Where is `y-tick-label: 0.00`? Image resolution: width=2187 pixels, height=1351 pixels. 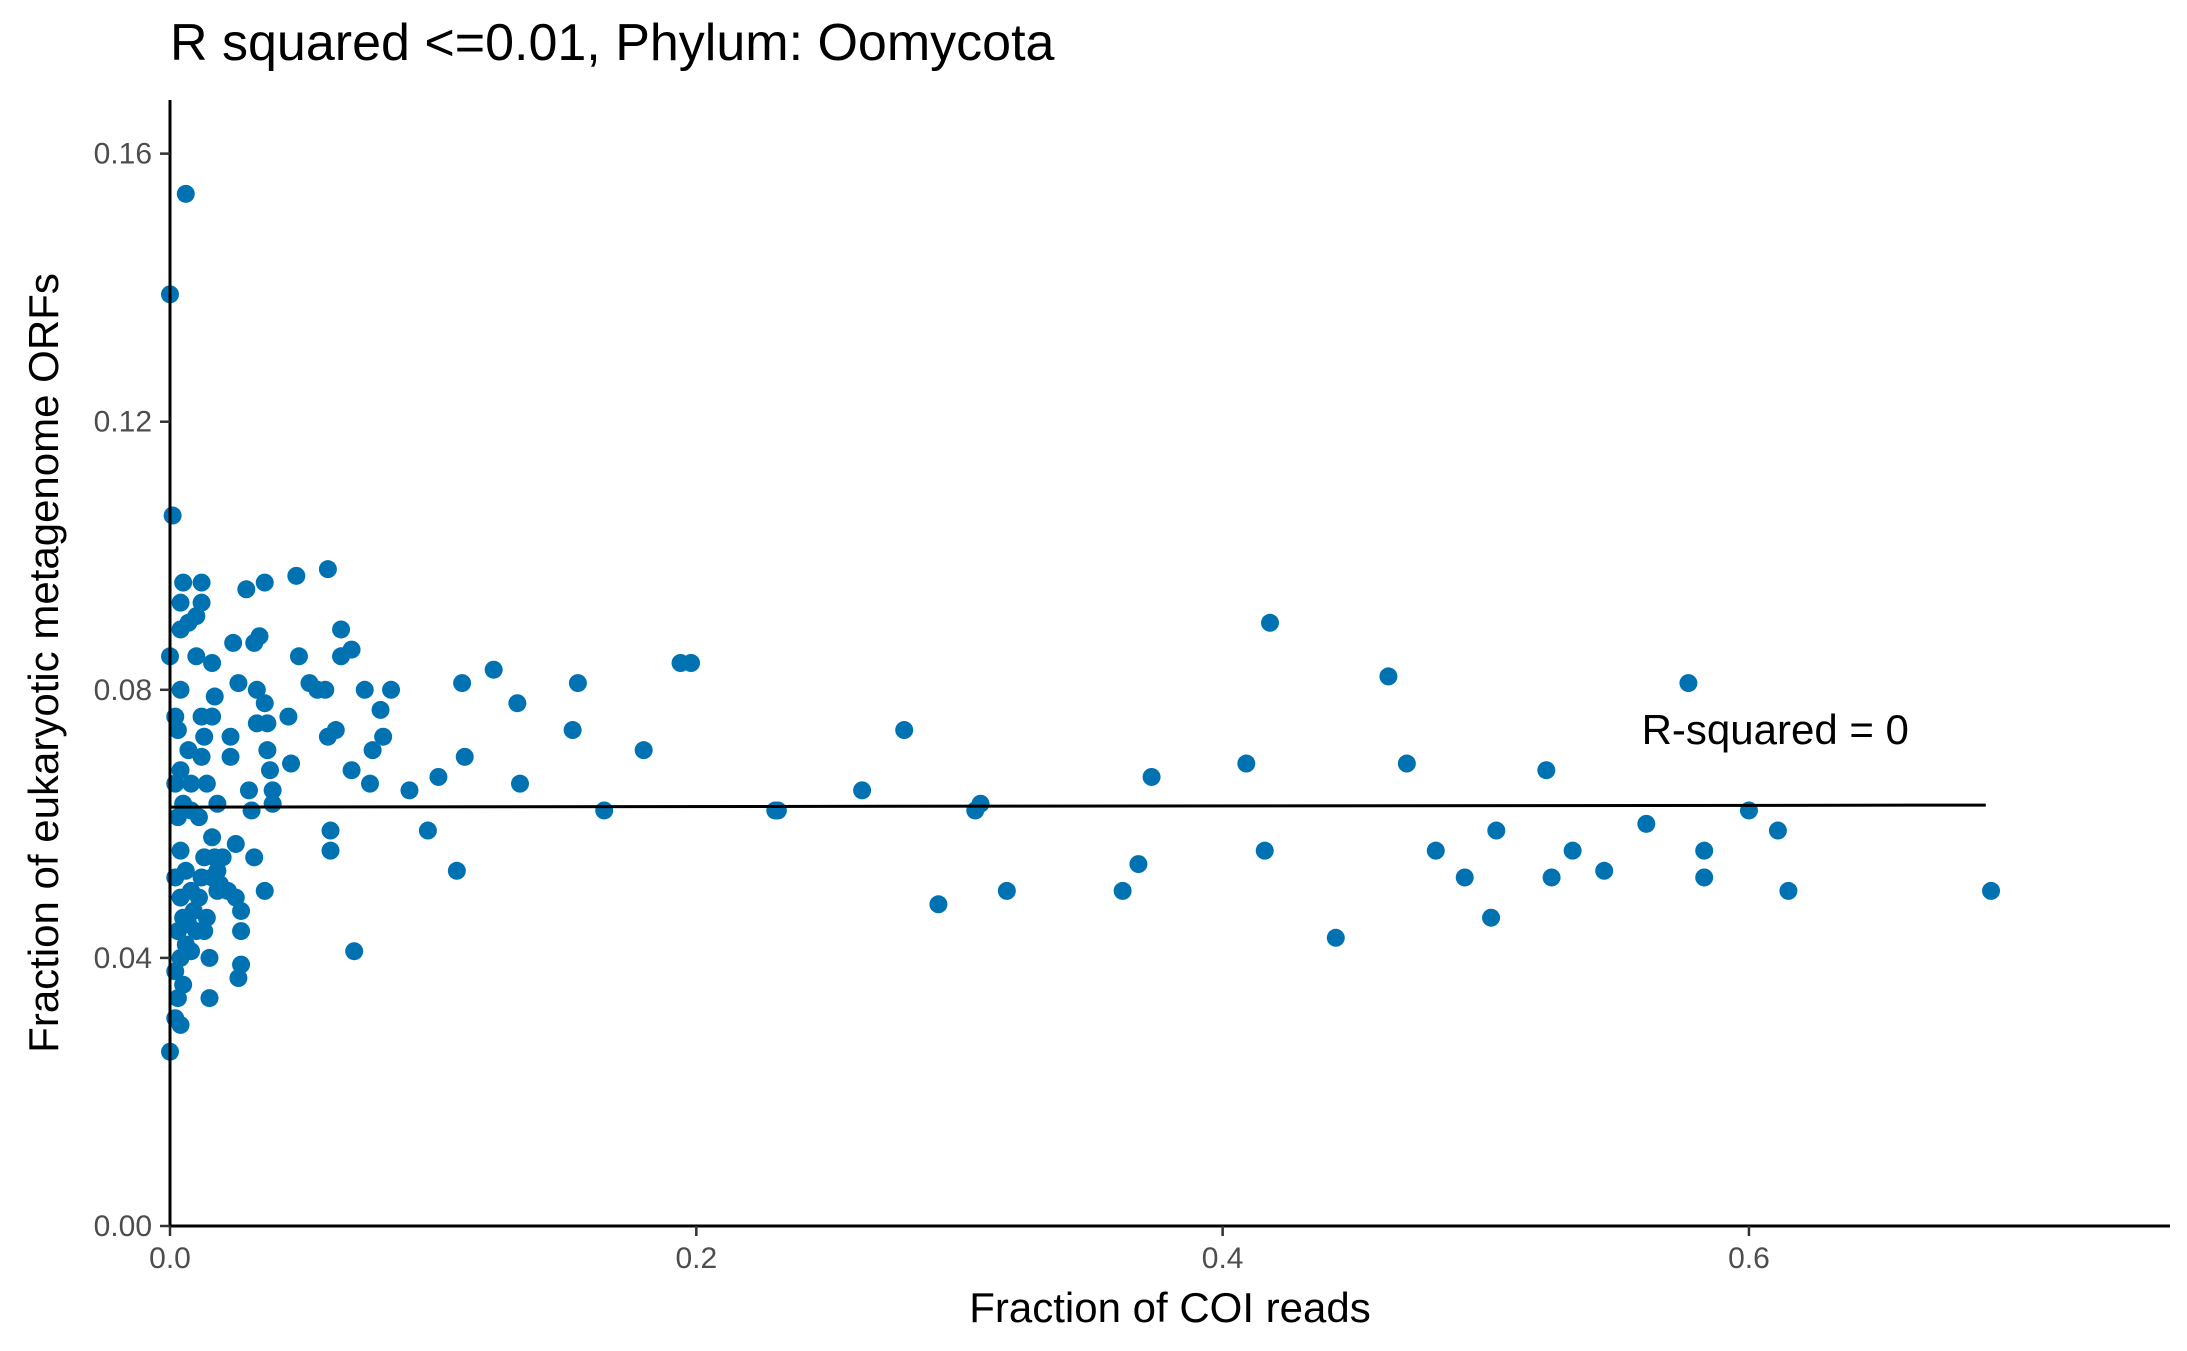
y-tick-label: 0.00 is located at coordinates (123, 1226).